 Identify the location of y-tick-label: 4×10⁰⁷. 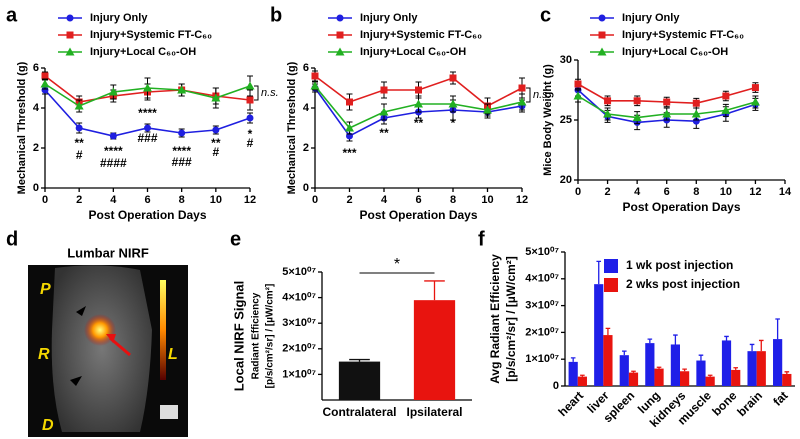
(542, 279).